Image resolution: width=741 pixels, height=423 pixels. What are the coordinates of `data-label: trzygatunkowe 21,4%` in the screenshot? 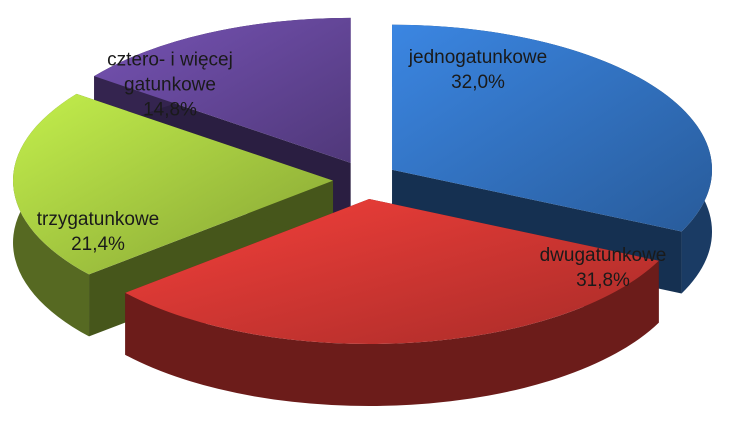 It's located at (99, 232).